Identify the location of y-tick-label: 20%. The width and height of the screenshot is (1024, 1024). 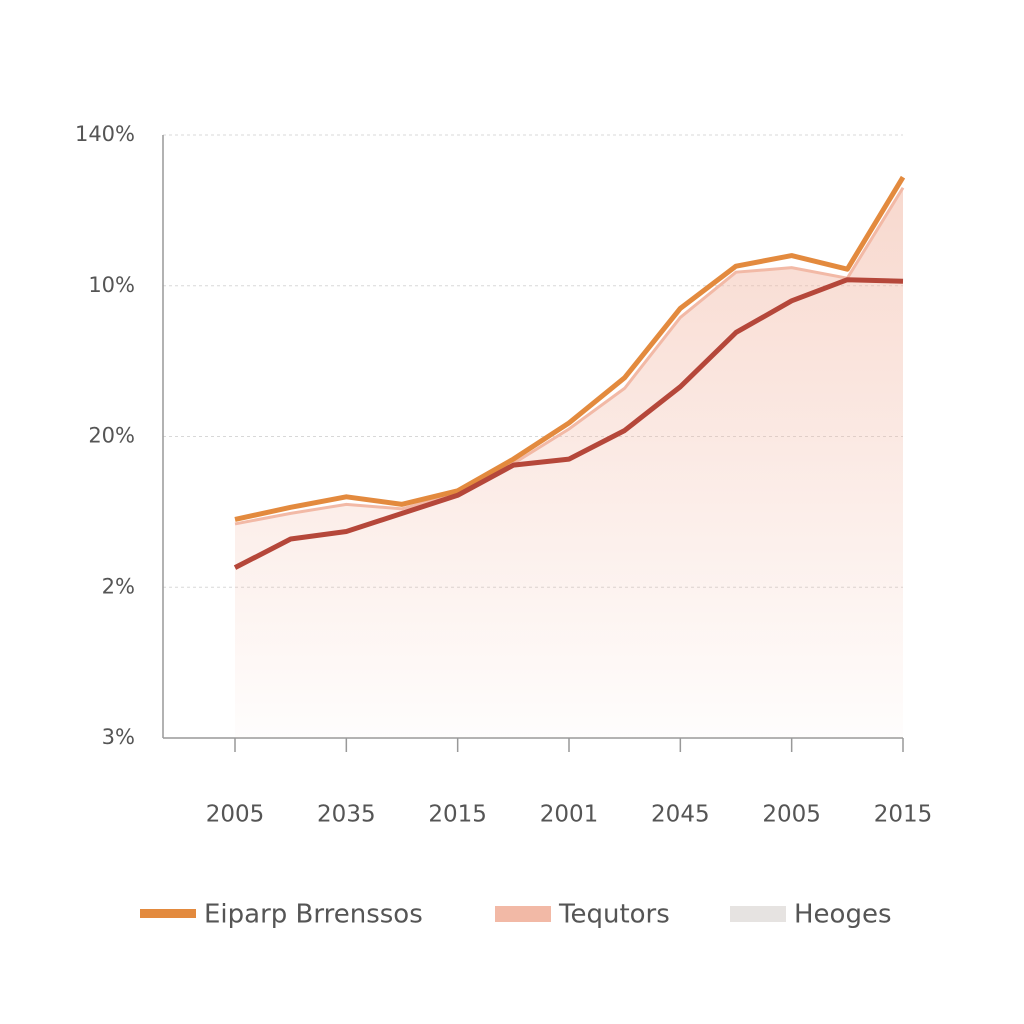
(111, 436).